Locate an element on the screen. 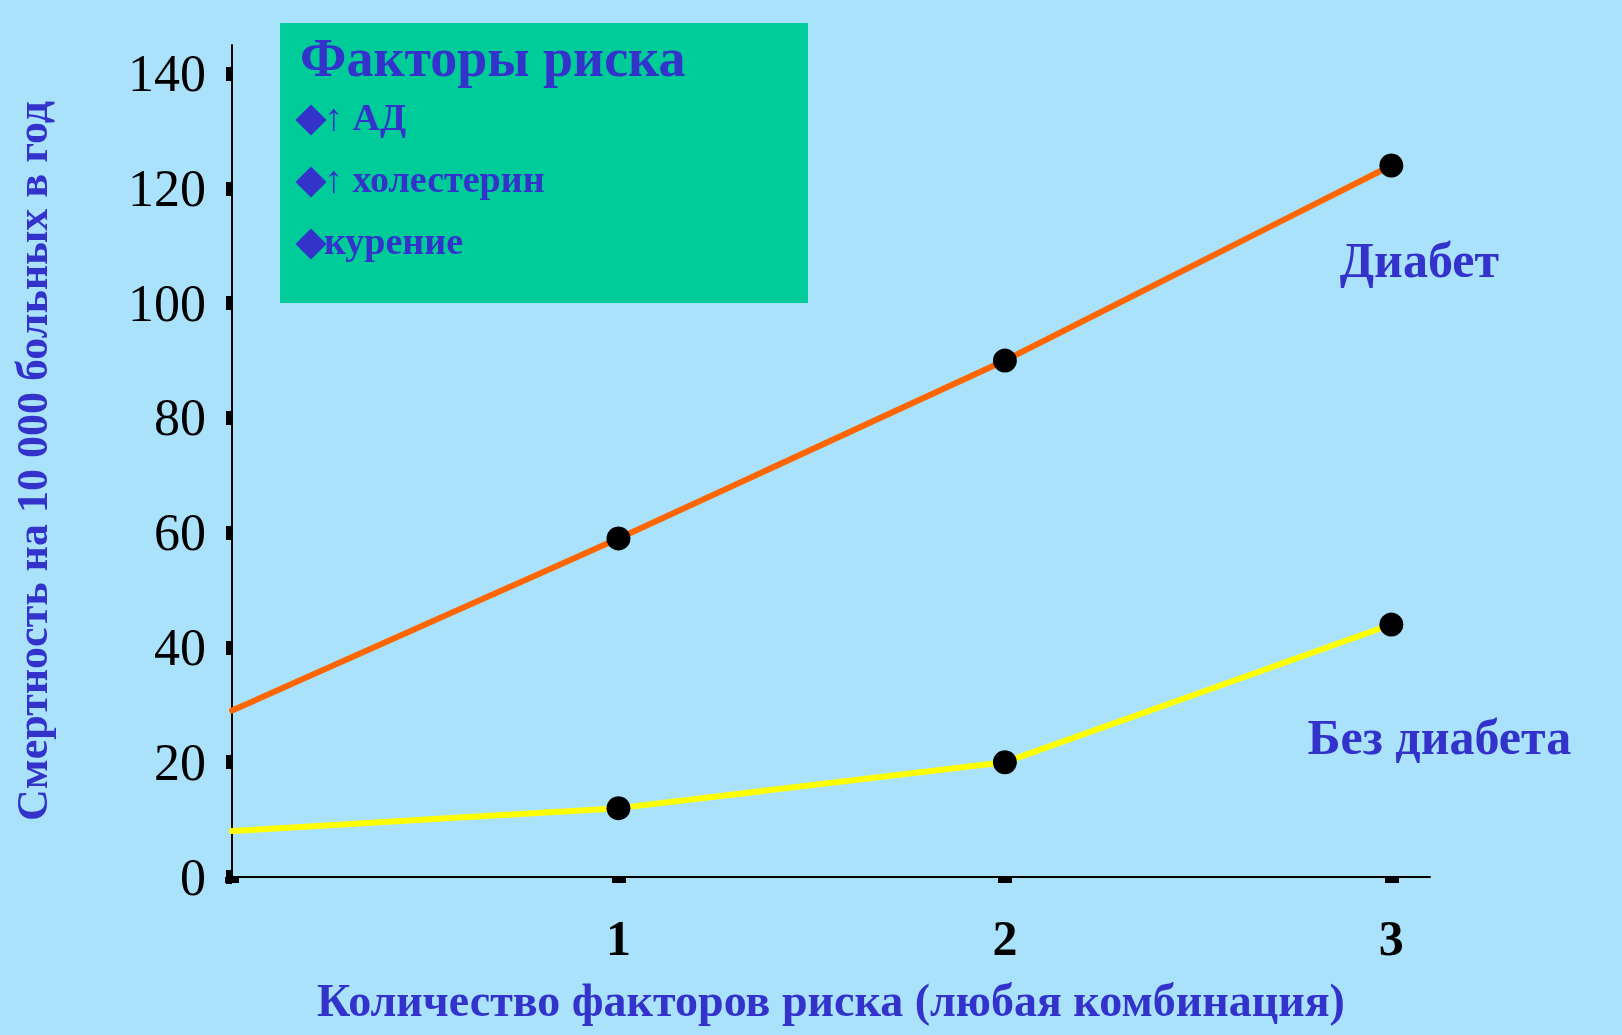  annotation: ↑ холестерин is located at coordinates (434, 179).